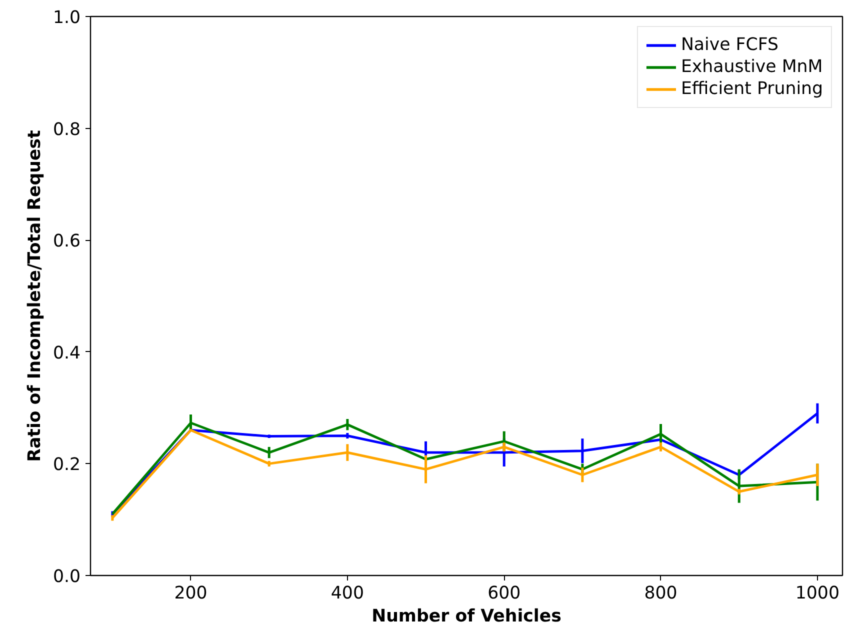 The image size is (848, 639). What do you see at coordinates (66, 18) in the screenshot?
I see `y-tick-label: 1.0` at bounding box center [66, 18].